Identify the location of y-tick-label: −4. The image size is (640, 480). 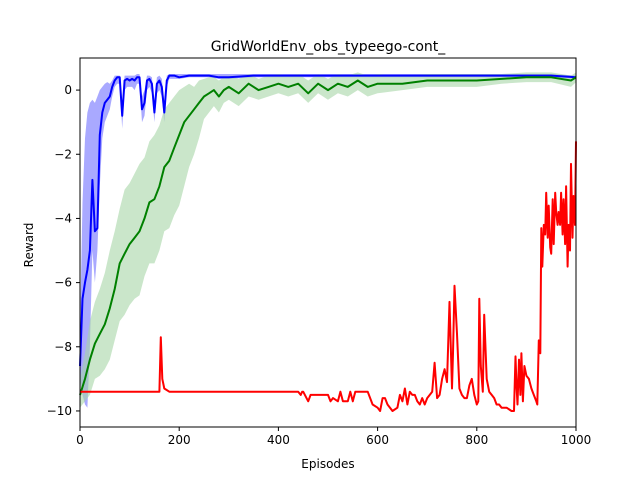
(63, 218).